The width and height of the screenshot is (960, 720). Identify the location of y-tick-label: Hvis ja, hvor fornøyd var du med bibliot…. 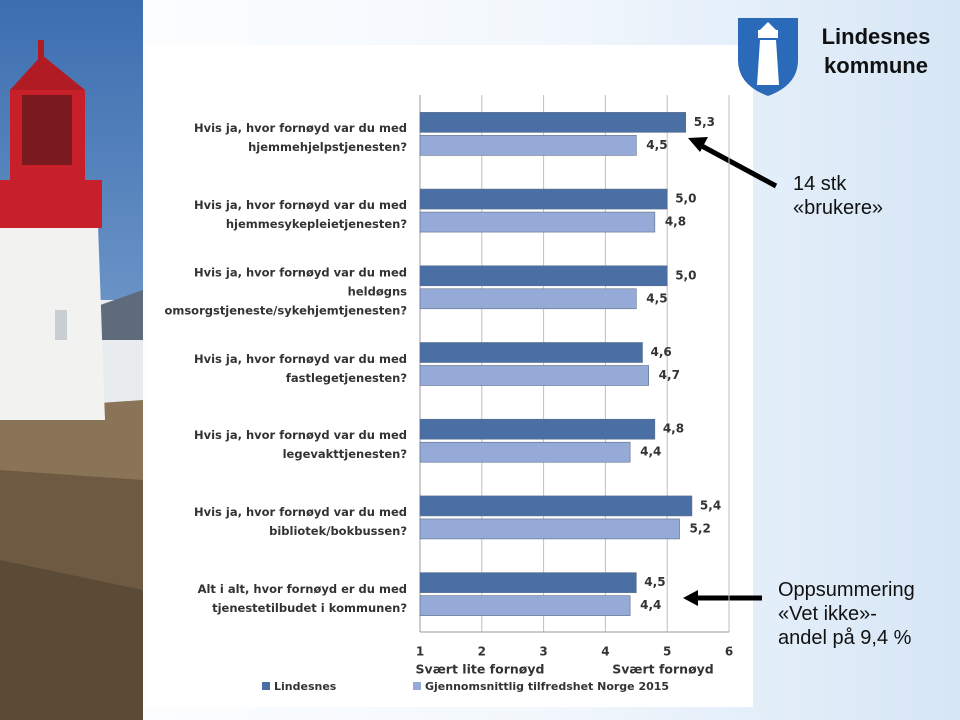
(300, 521).